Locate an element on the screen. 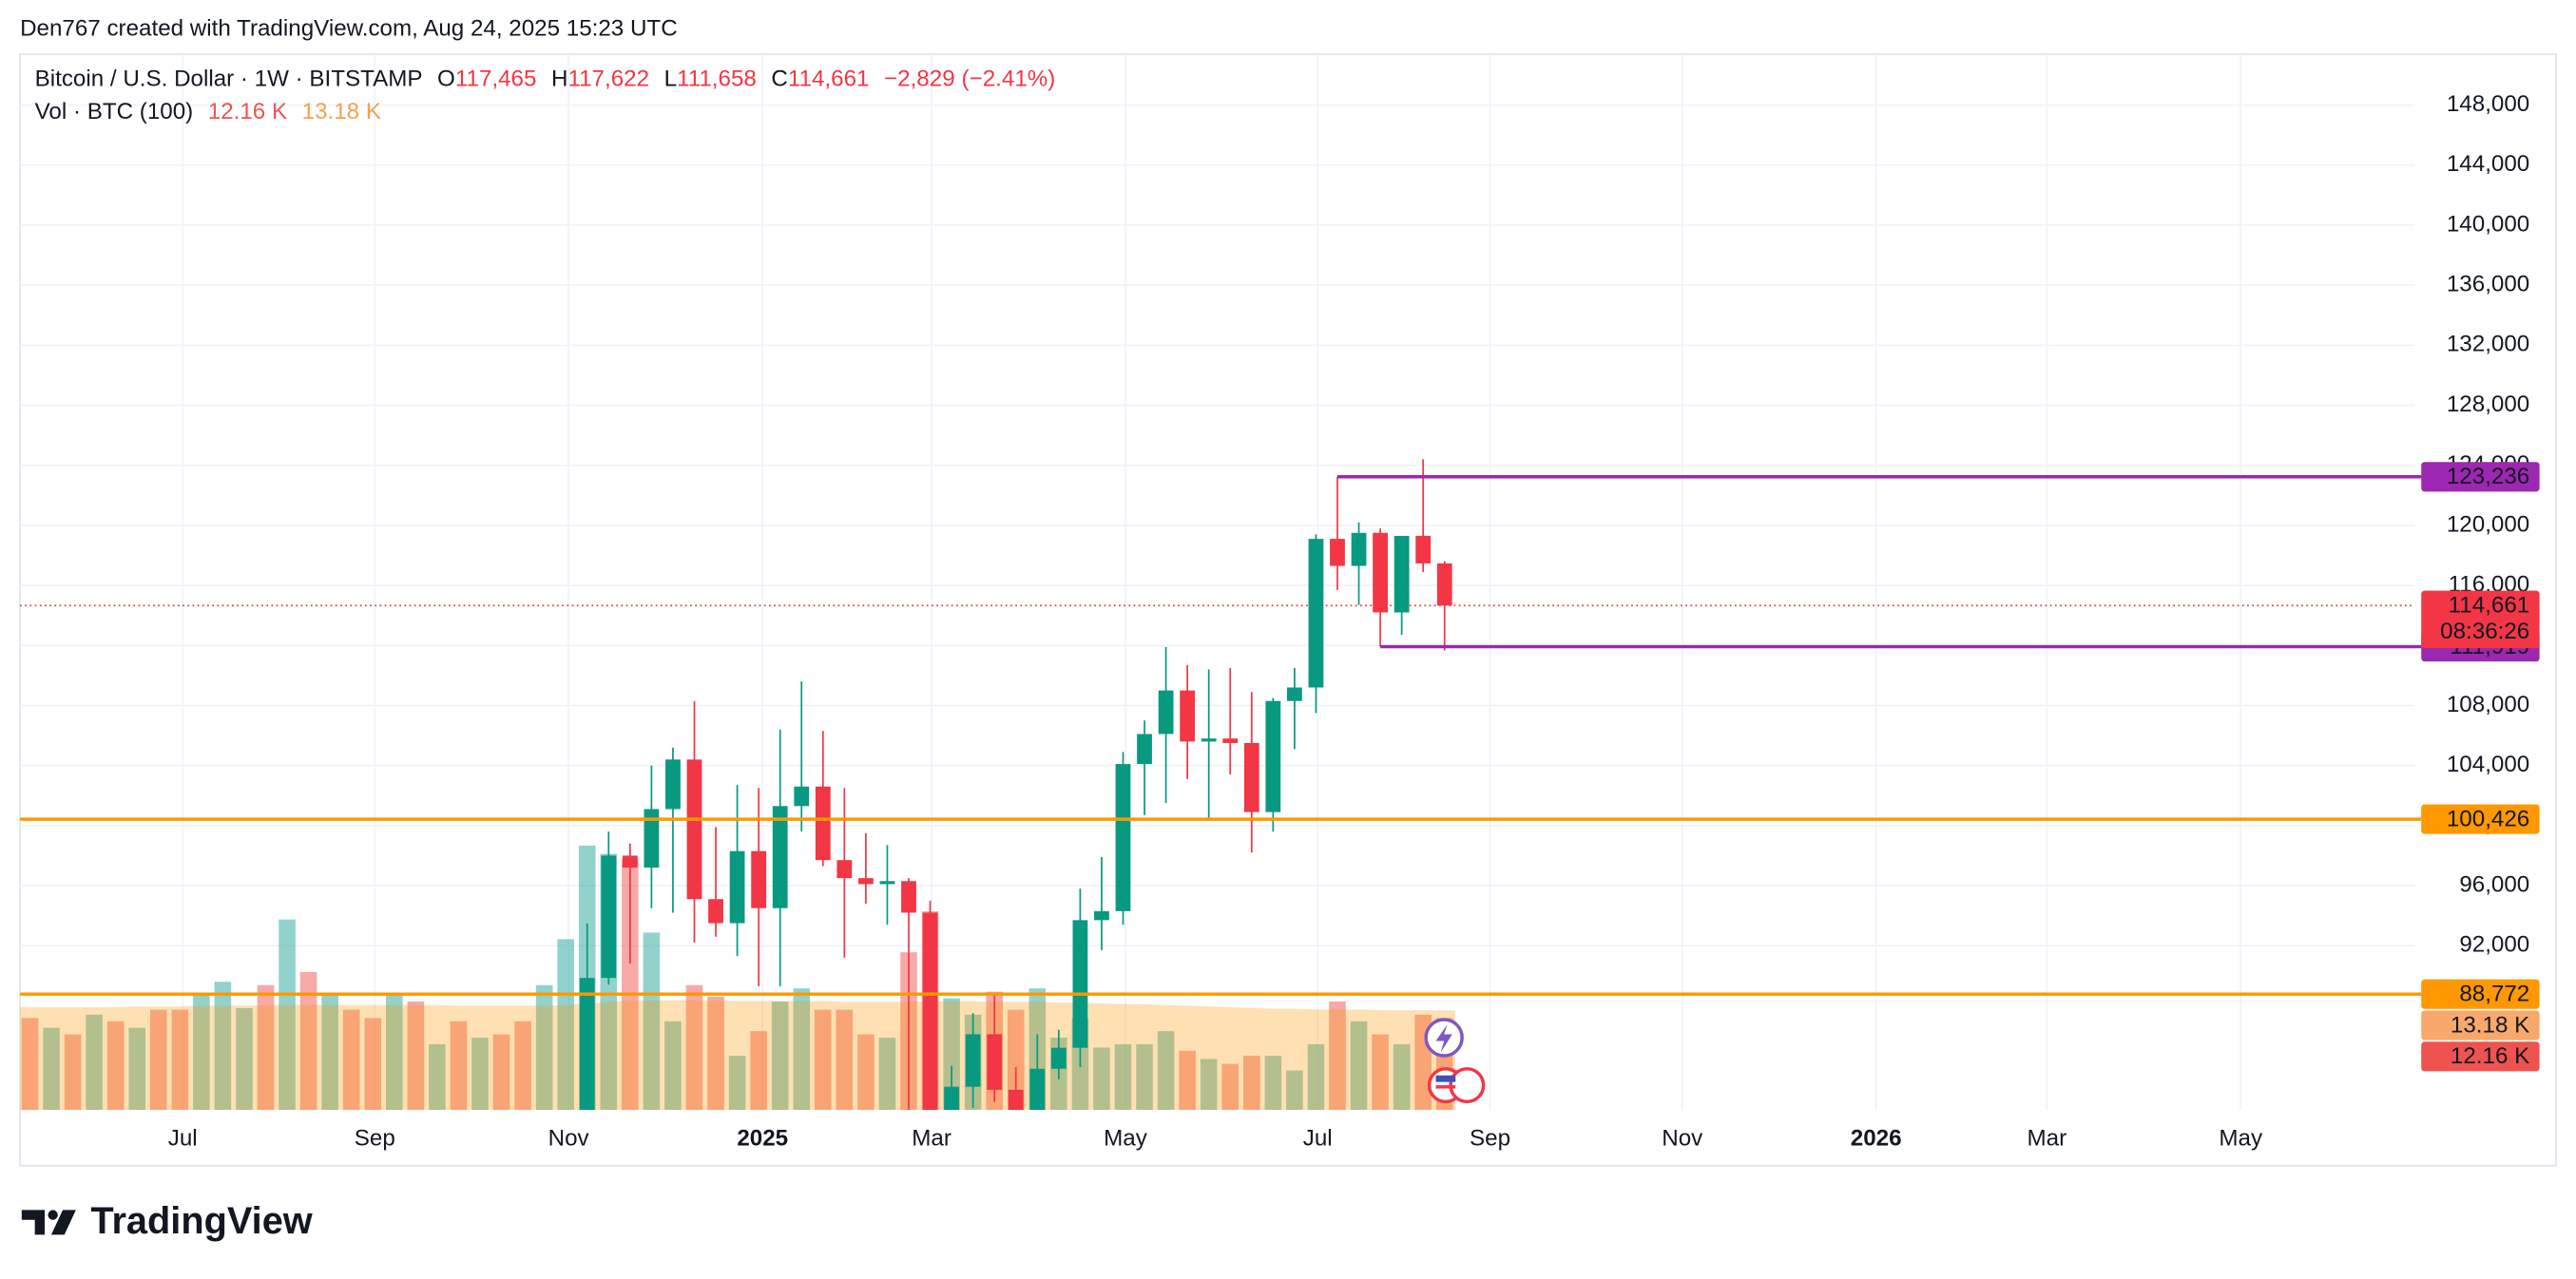 This screenshot has height=1279, width=2576. volume-ma-label-bg is located at coordinates (2481, 1025).